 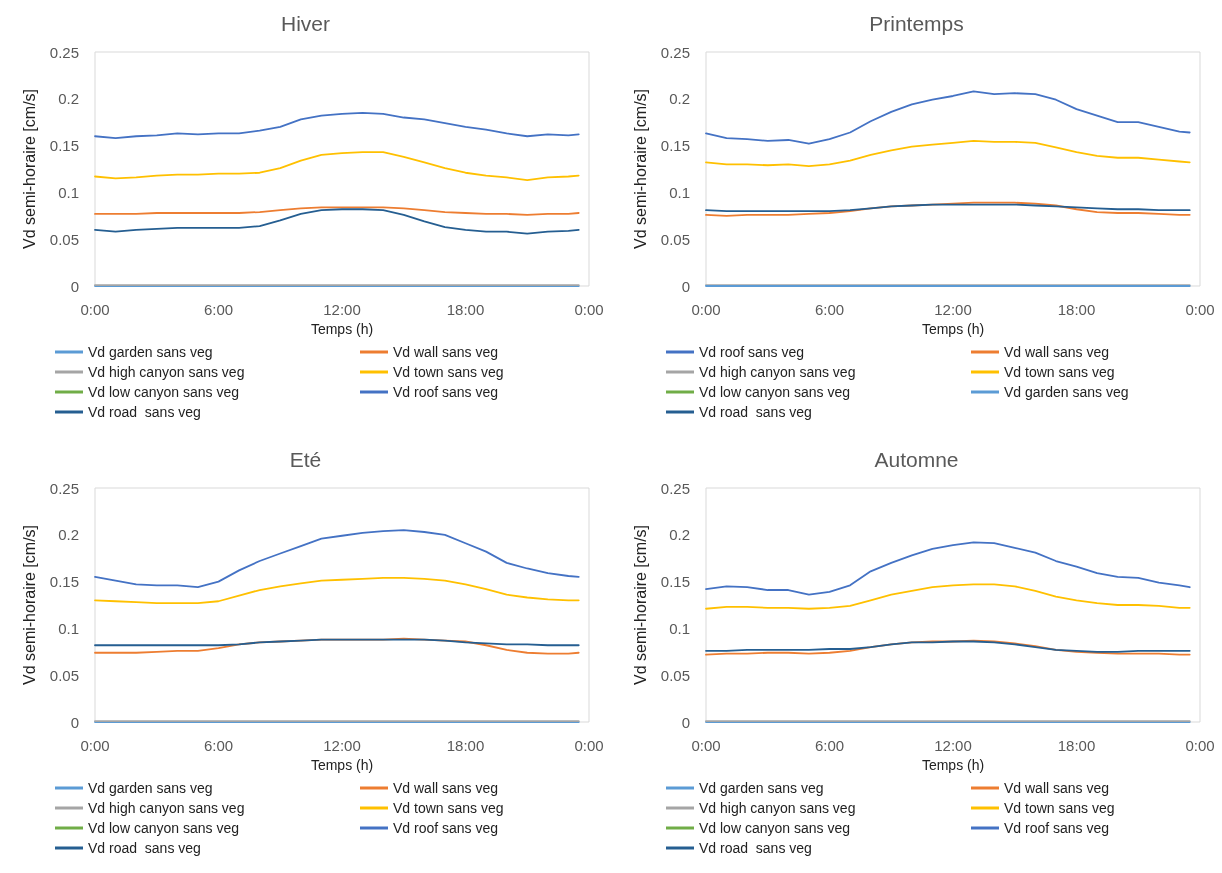 What do you see at coordinates (916, 23) in the screenshot?
I see `chart-title: Printemps` at bounding box center [916, 23].